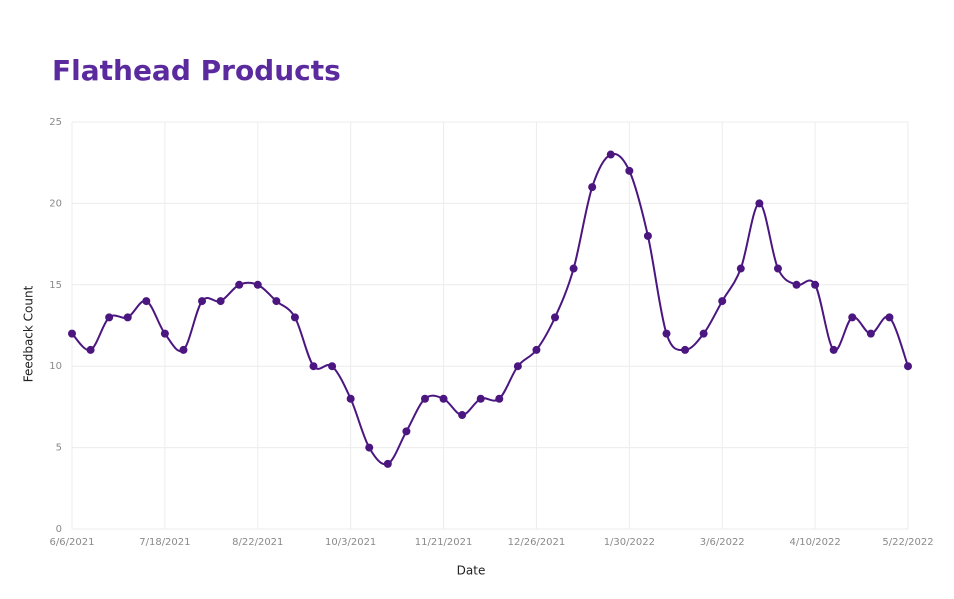 This screenshot has width=954, height=599. What do you see at coordinates (196, 70) in the screenshot?
I see `chart-title: Flathead Products` at bounding box center [196, 70].